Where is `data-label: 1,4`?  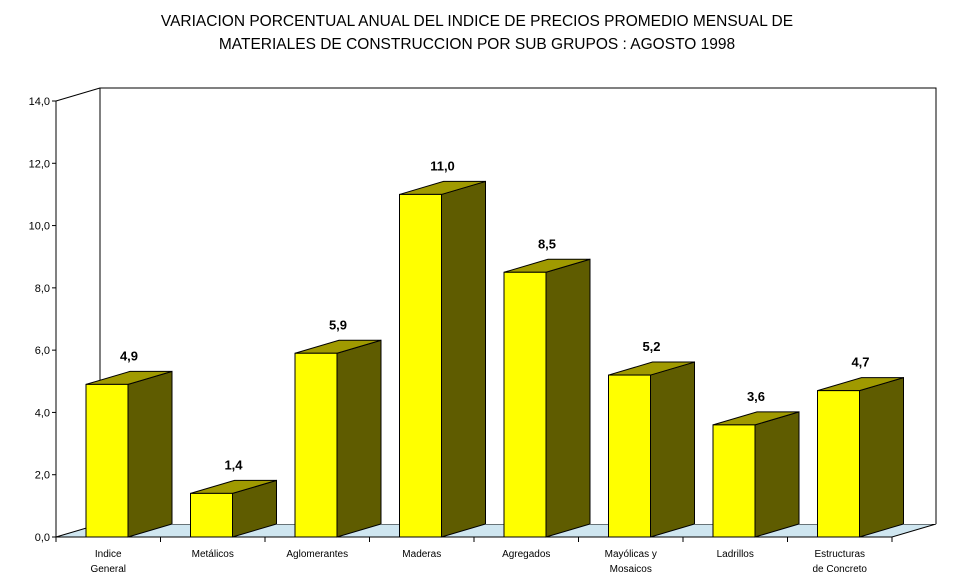
data-label: 1,4 is located at coordinates (233, 464).